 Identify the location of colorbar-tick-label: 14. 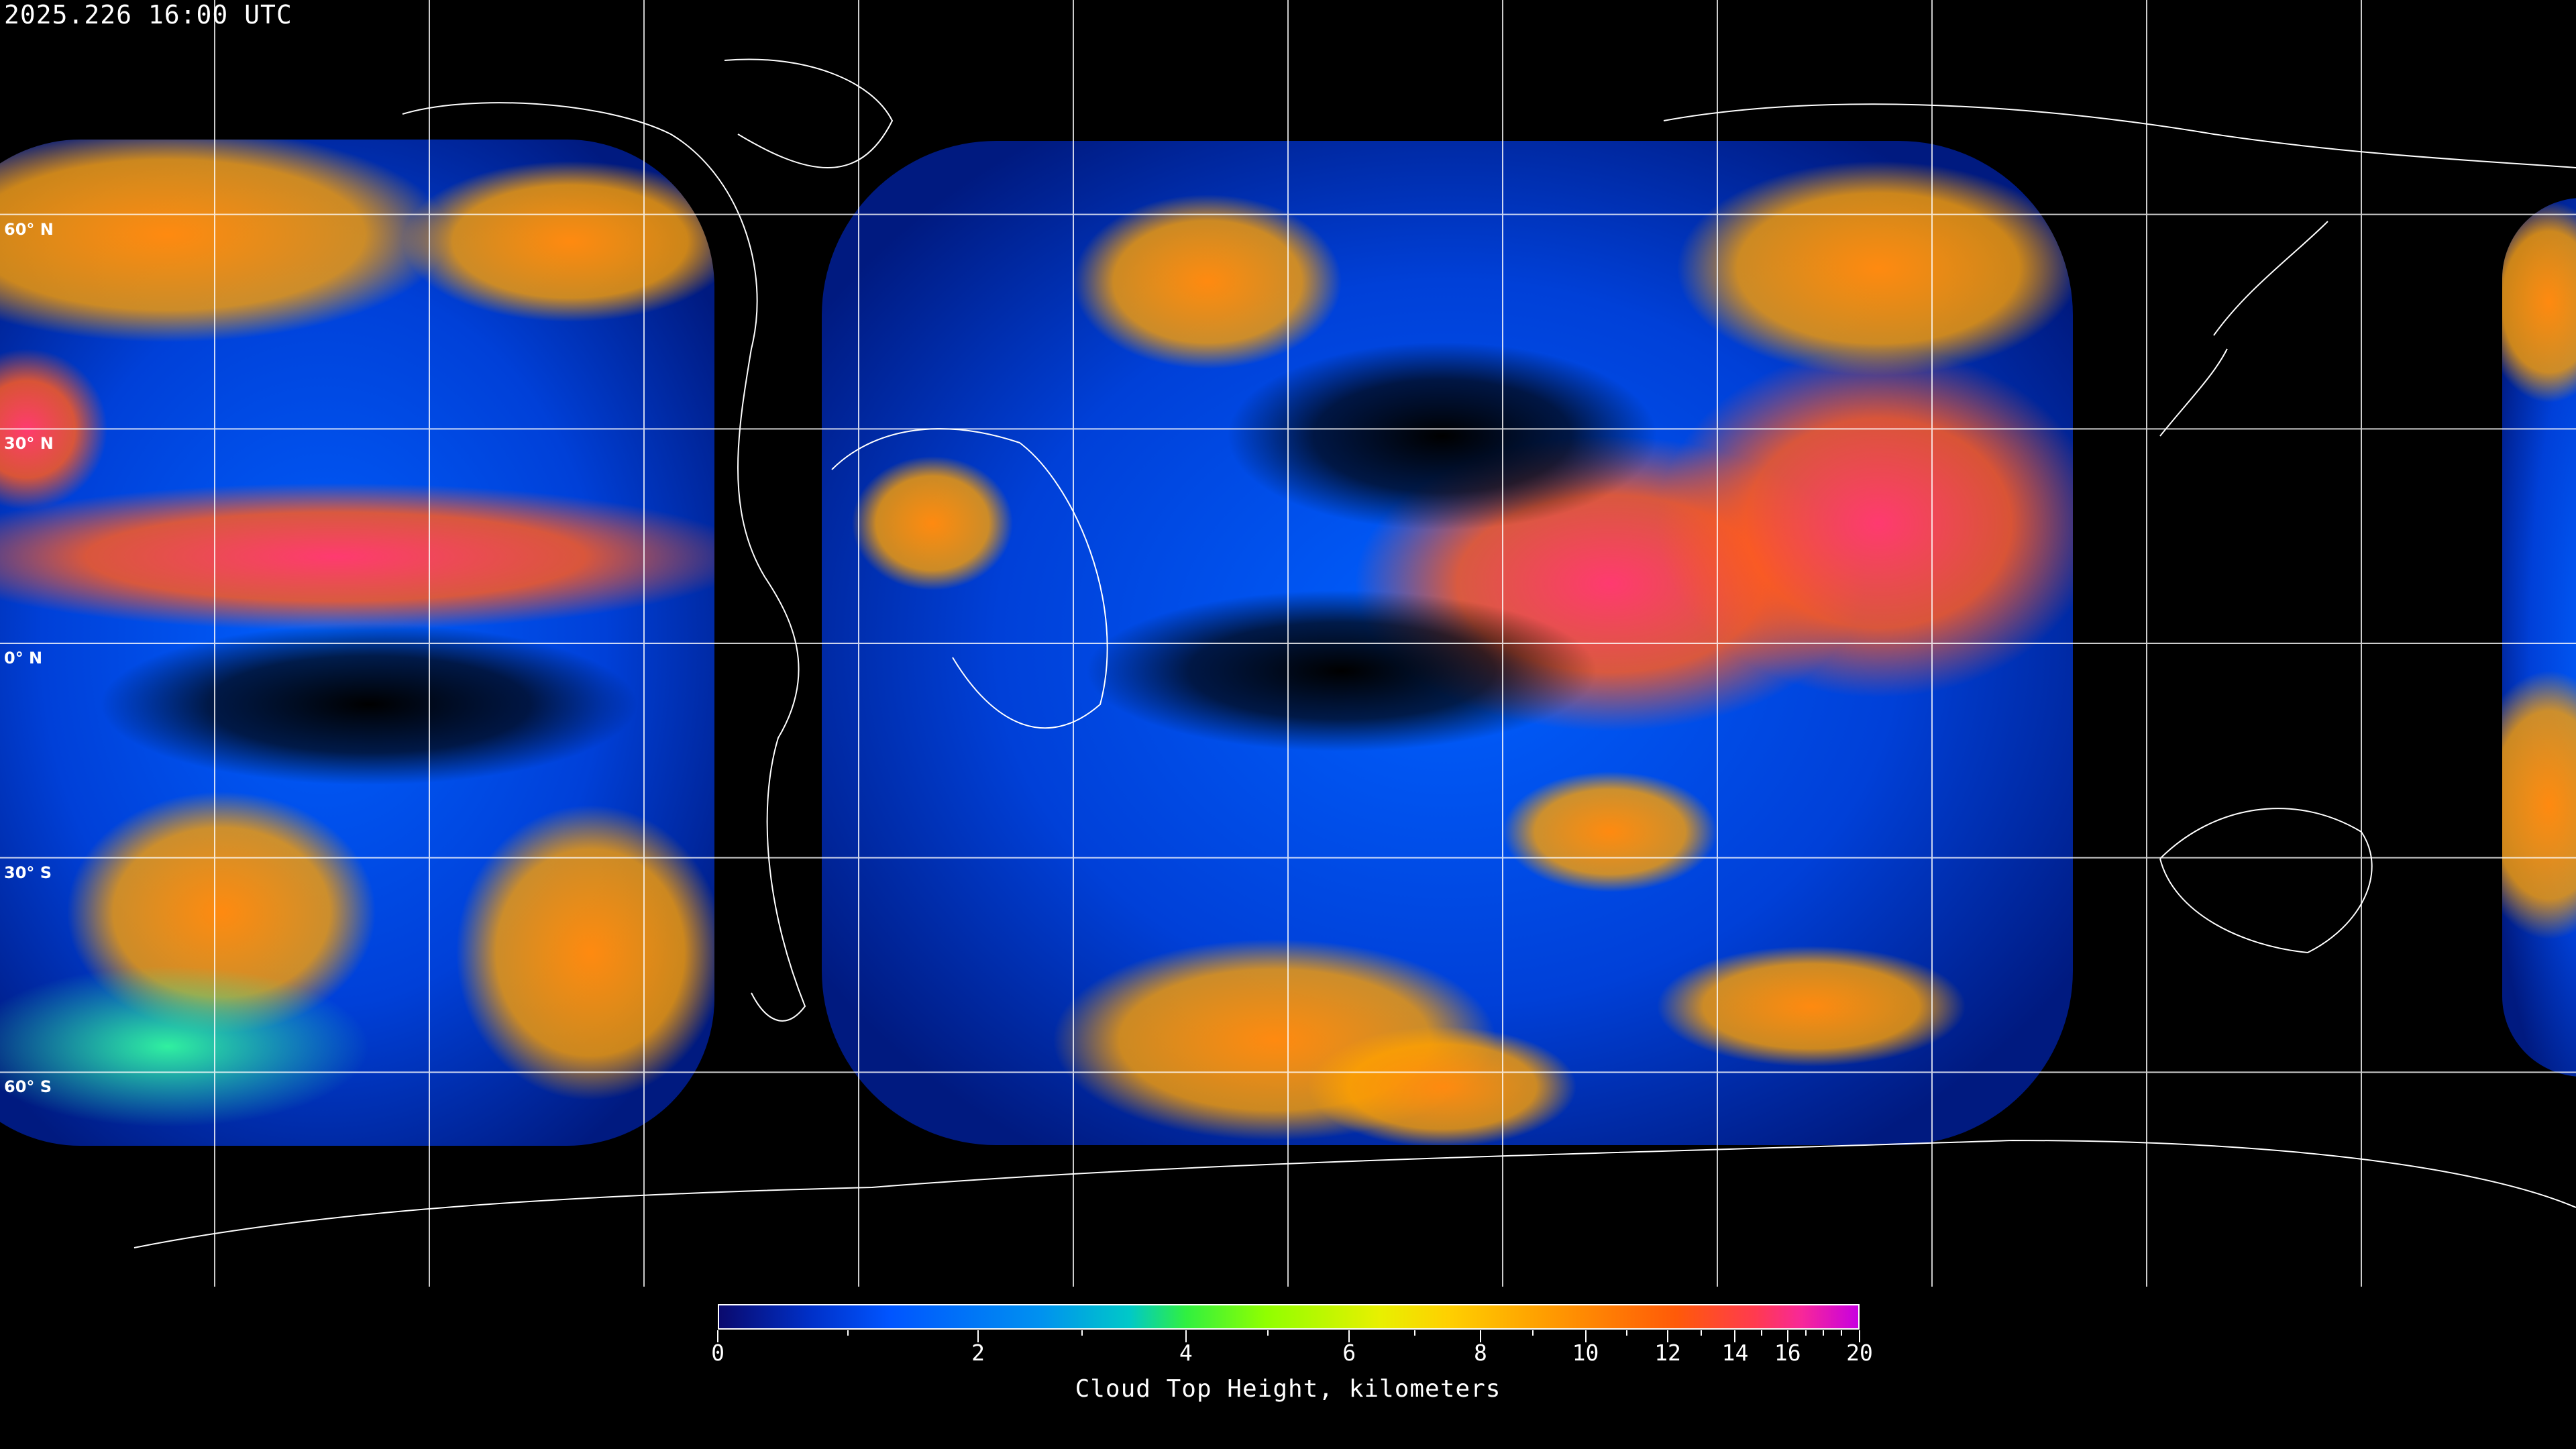
(1735, 1353).